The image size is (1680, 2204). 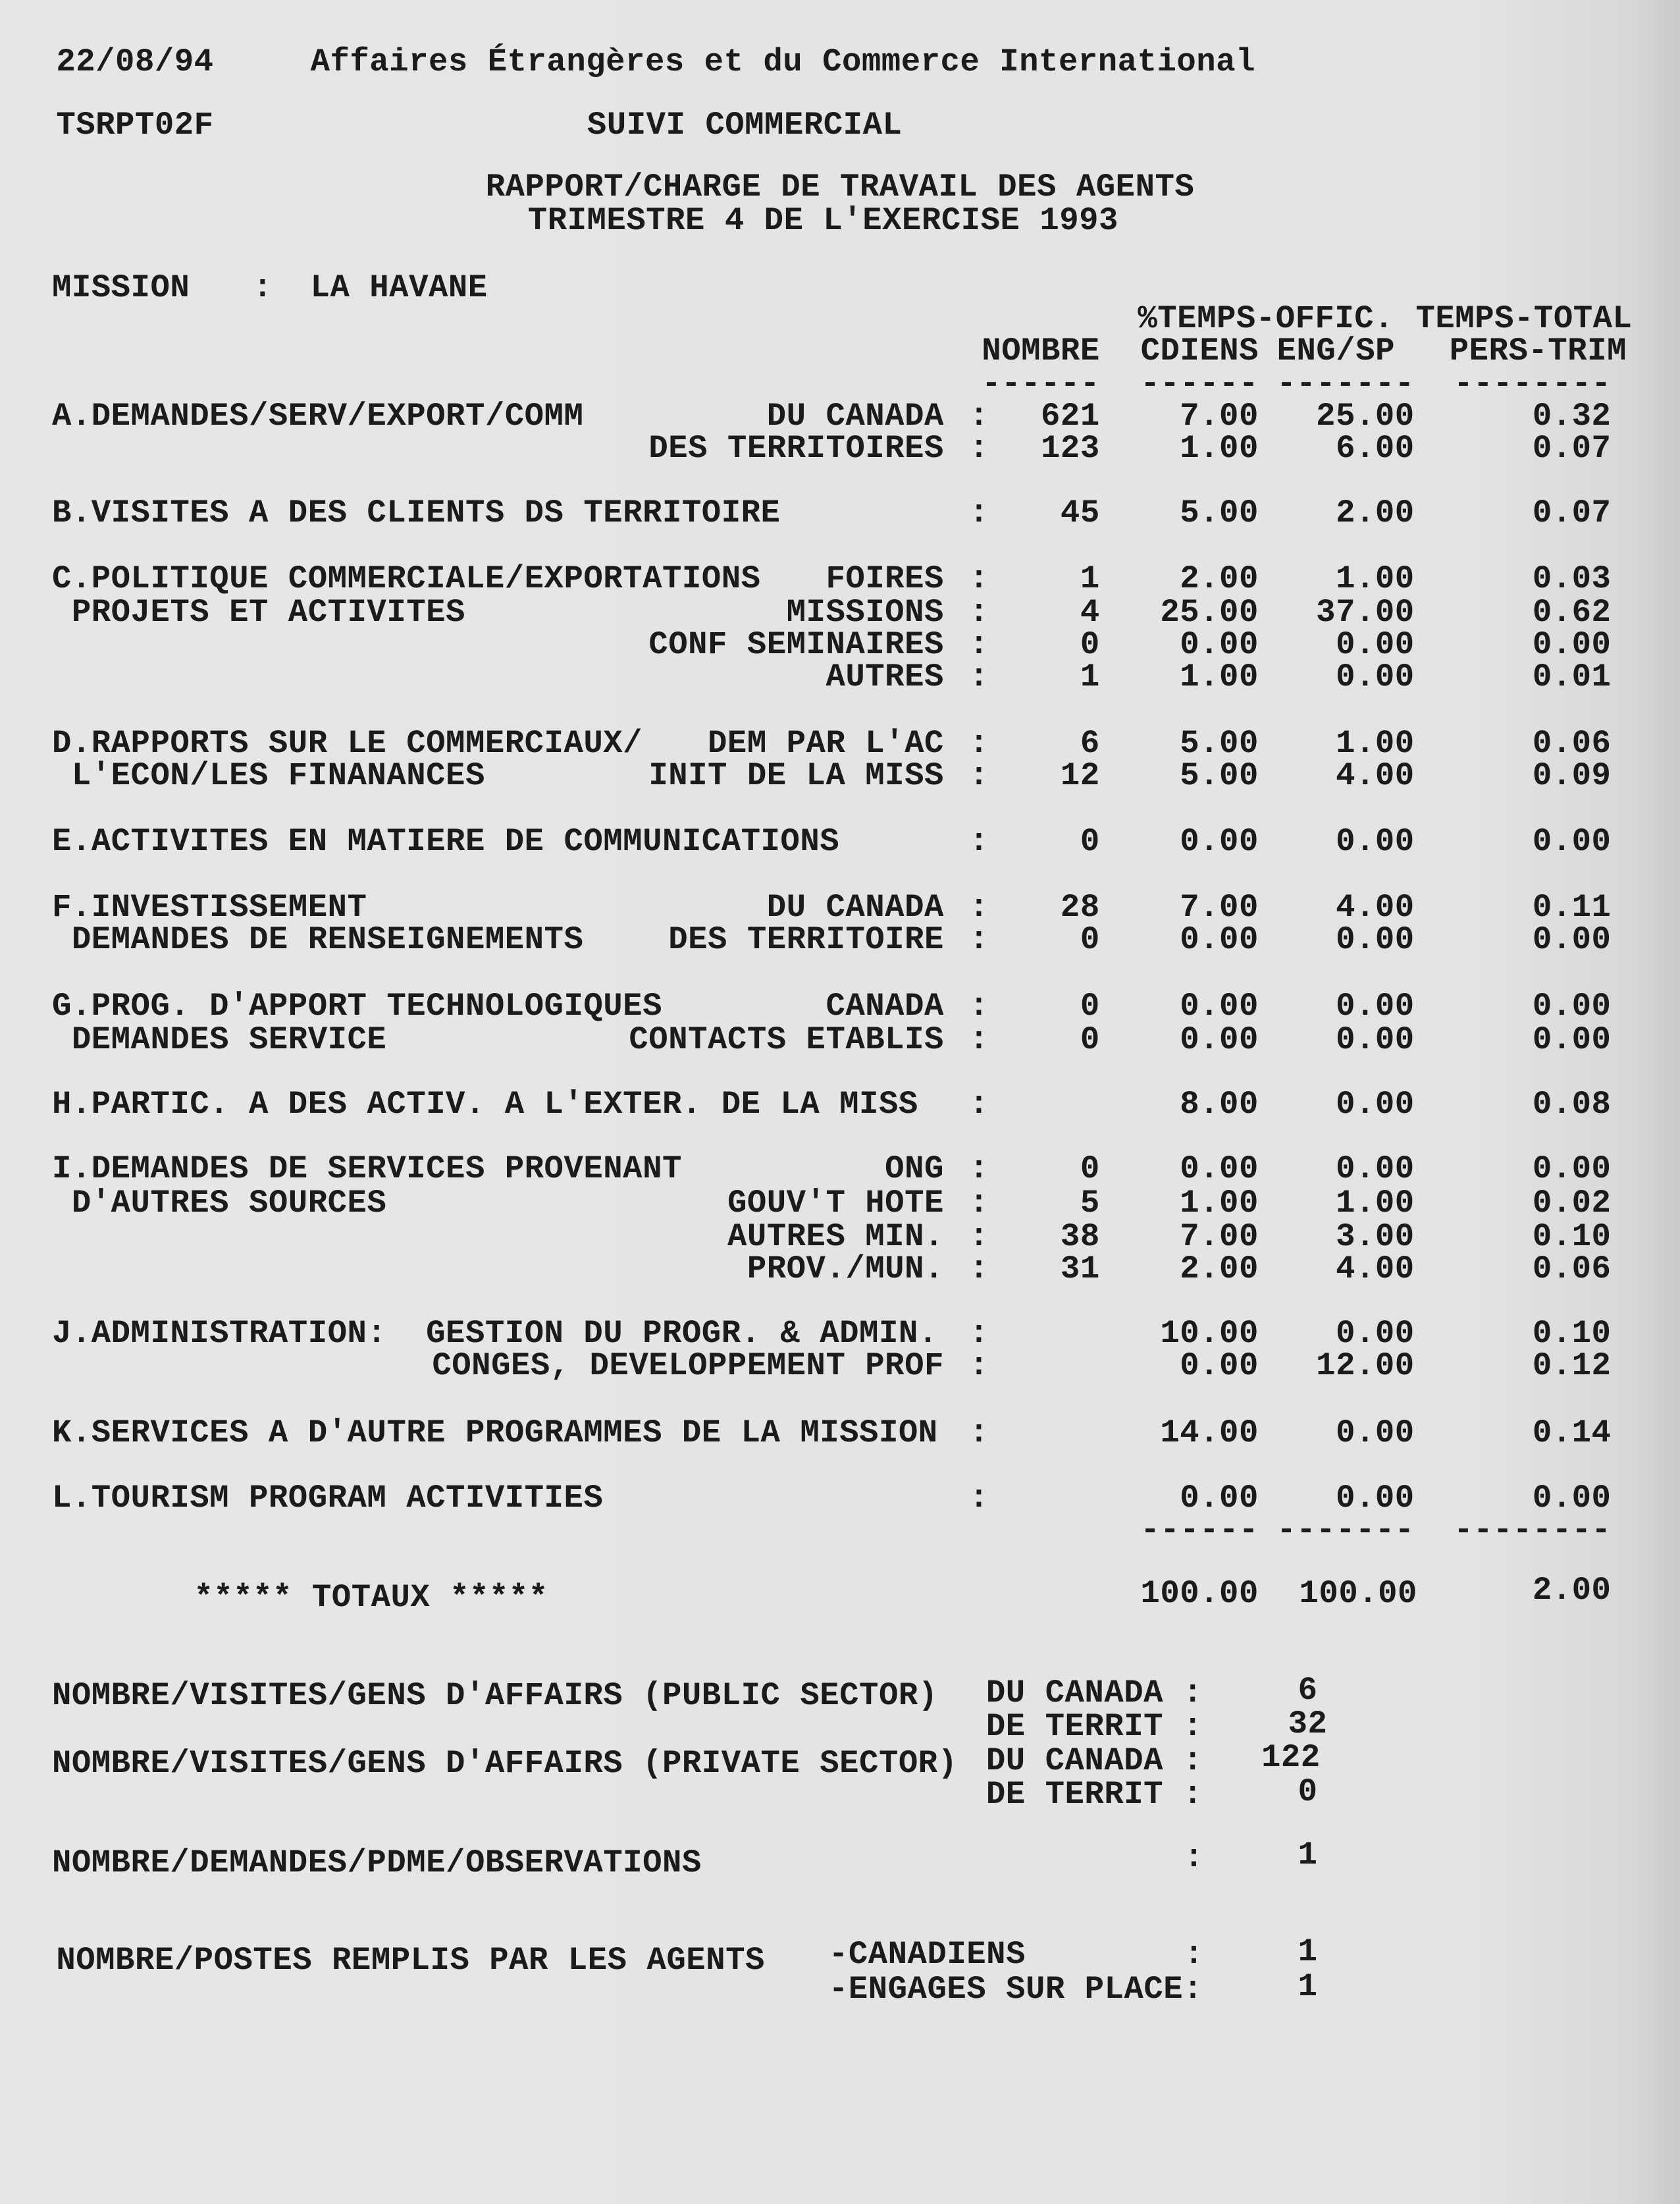 I want to click on row-sublabel: DES TERRITOIRES, so click(x=796, y=448).